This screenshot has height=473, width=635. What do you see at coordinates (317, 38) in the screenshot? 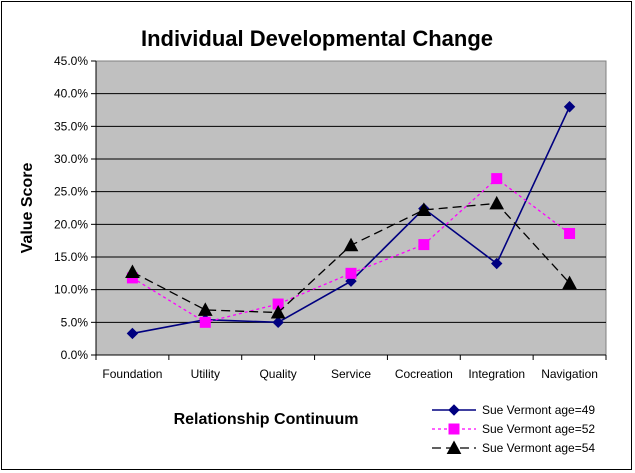
I see `chart-title: Individual Developmental Change` at bounding box center [317, 38].